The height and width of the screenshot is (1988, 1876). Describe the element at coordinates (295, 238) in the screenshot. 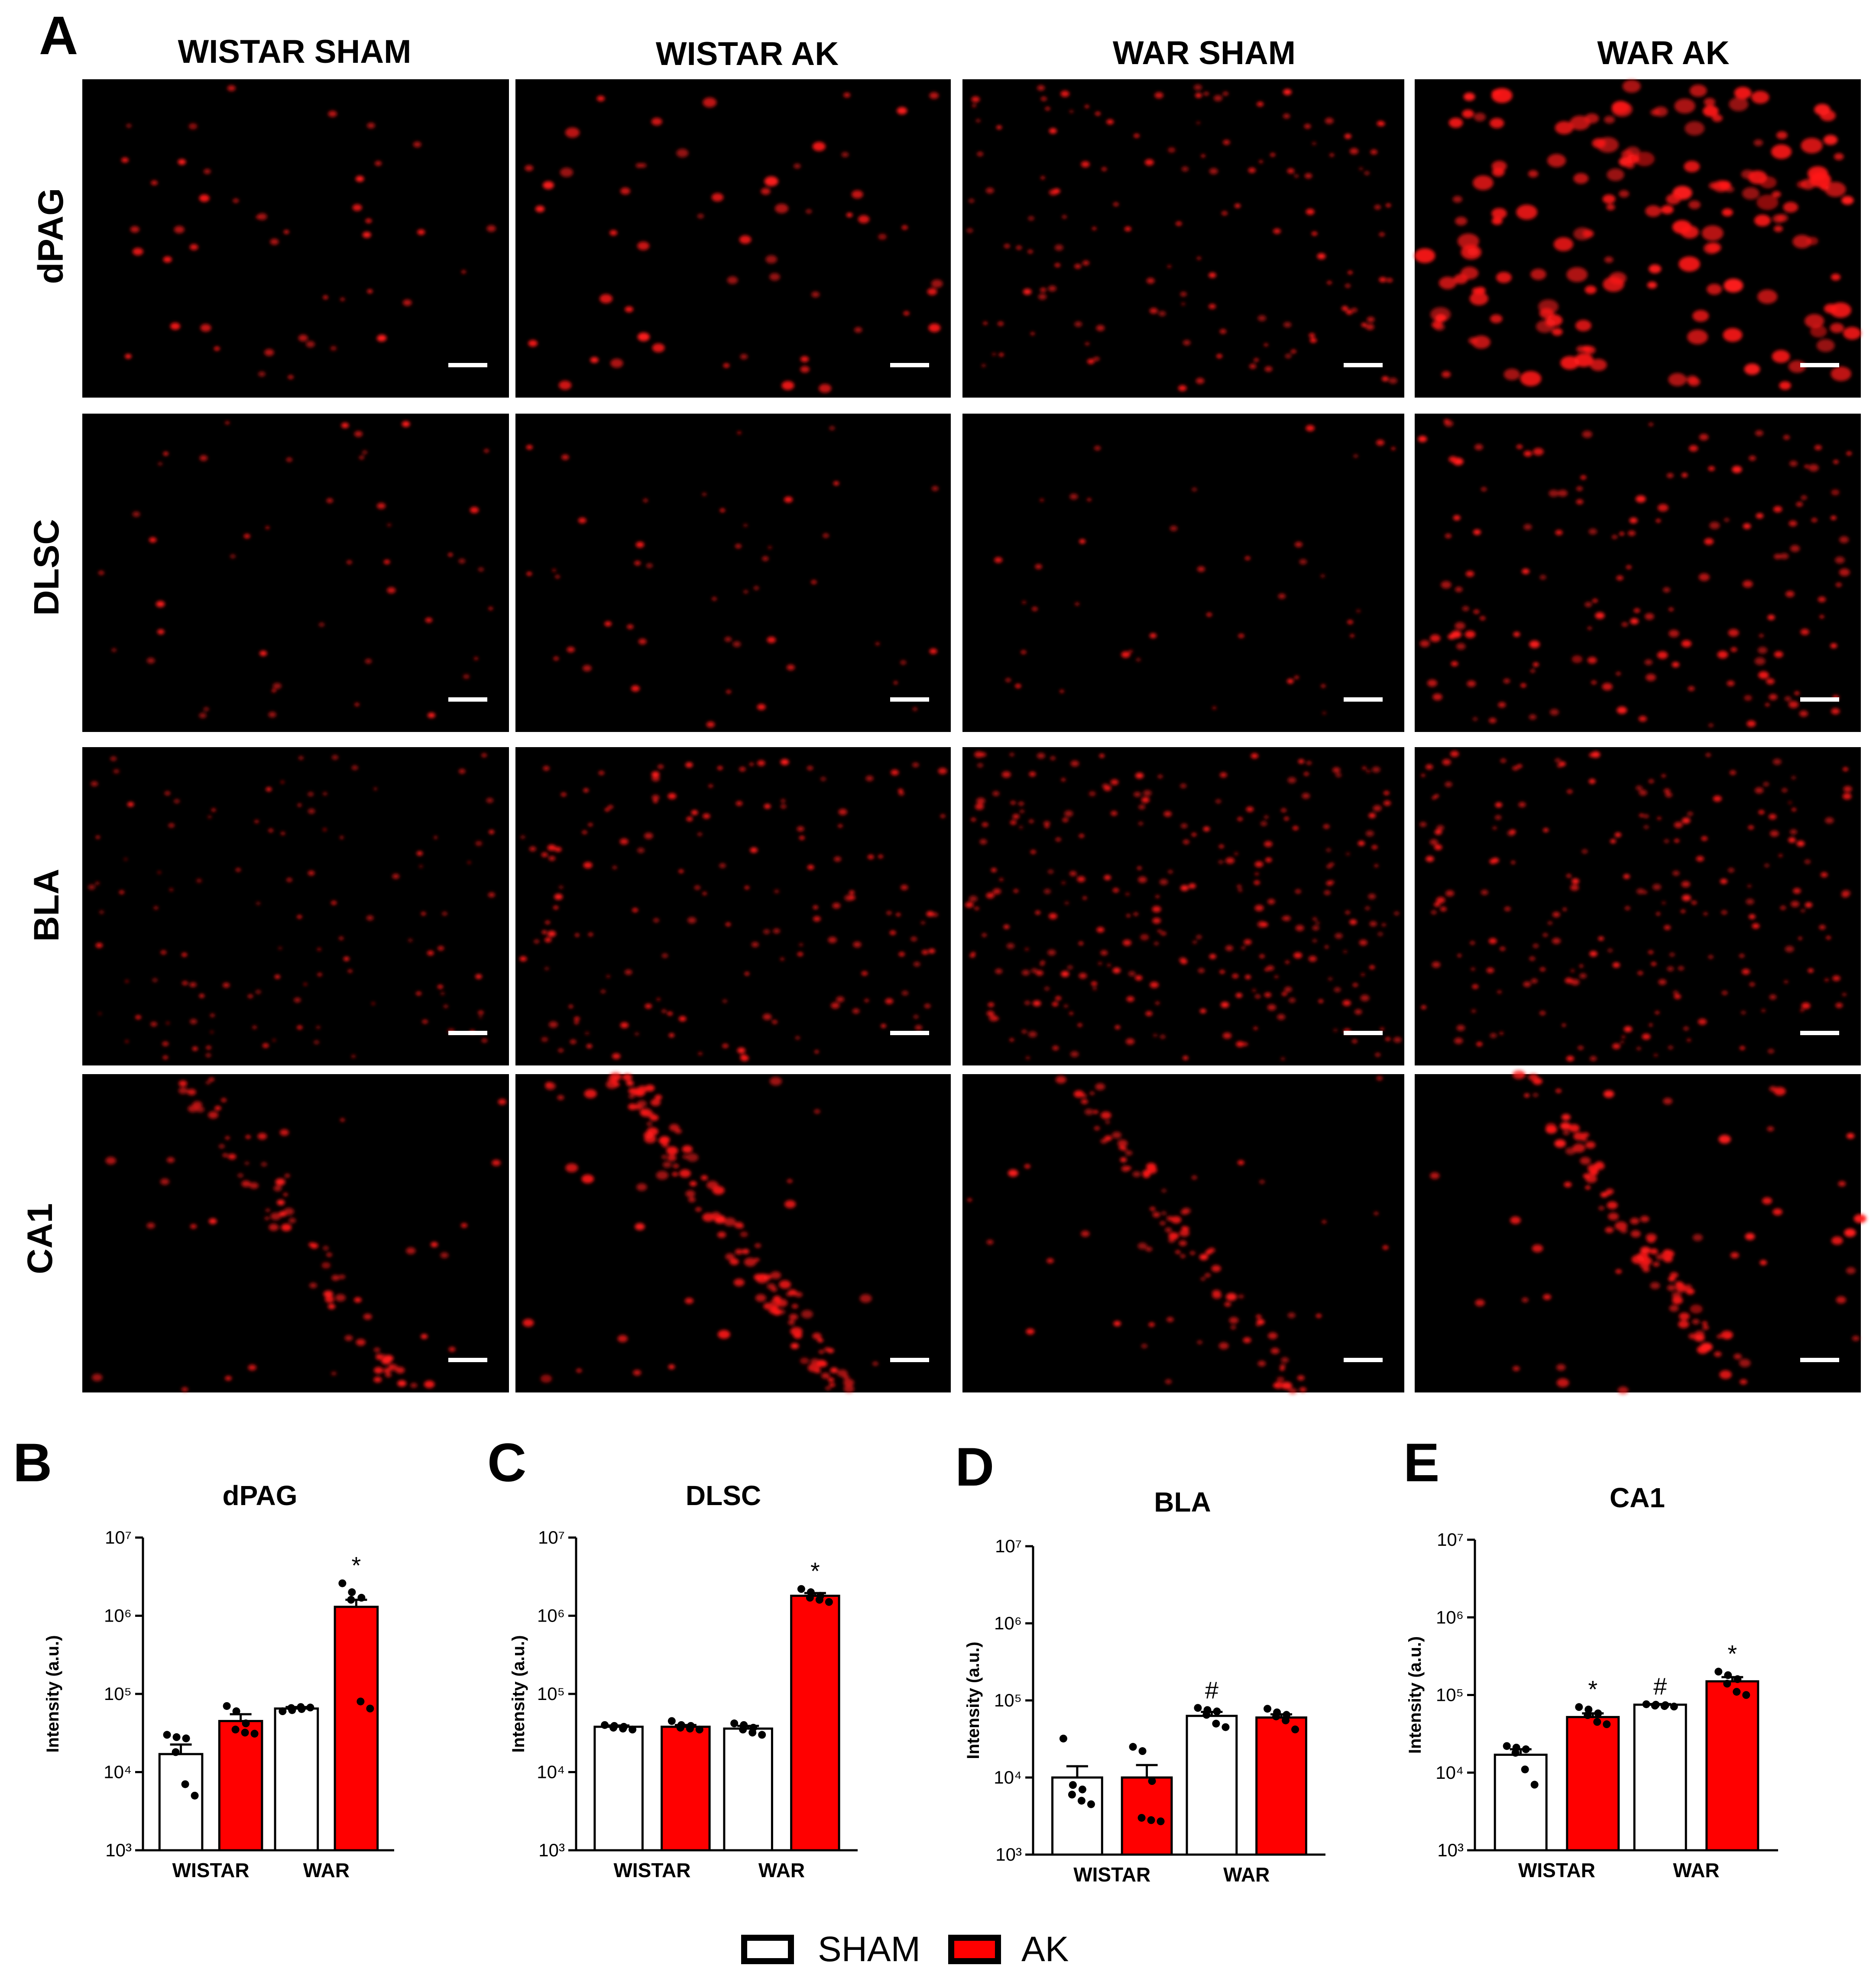

I see `micrograph-dpag-wistar-sham` at that location.